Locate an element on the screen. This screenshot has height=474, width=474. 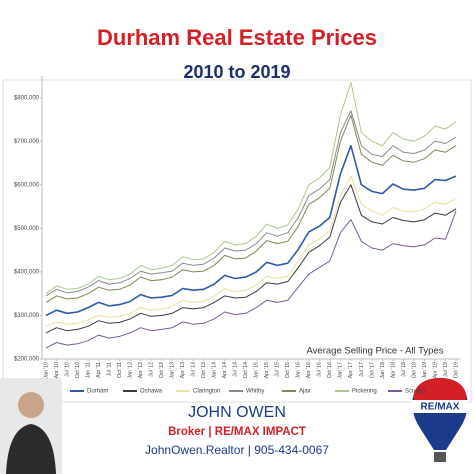
y-tick-label: $300,000 is located at coordinates (27, 316).